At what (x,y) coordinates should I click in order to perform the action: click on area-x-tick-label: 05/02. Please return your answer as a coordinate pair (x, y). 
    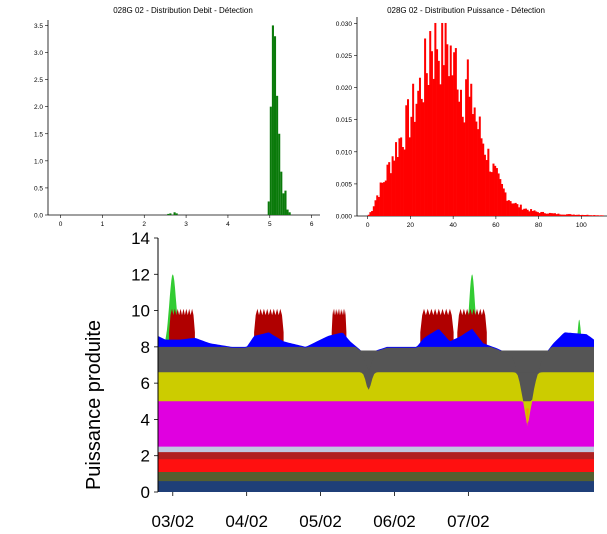
    Looking at the image, I should click on (320, 521).